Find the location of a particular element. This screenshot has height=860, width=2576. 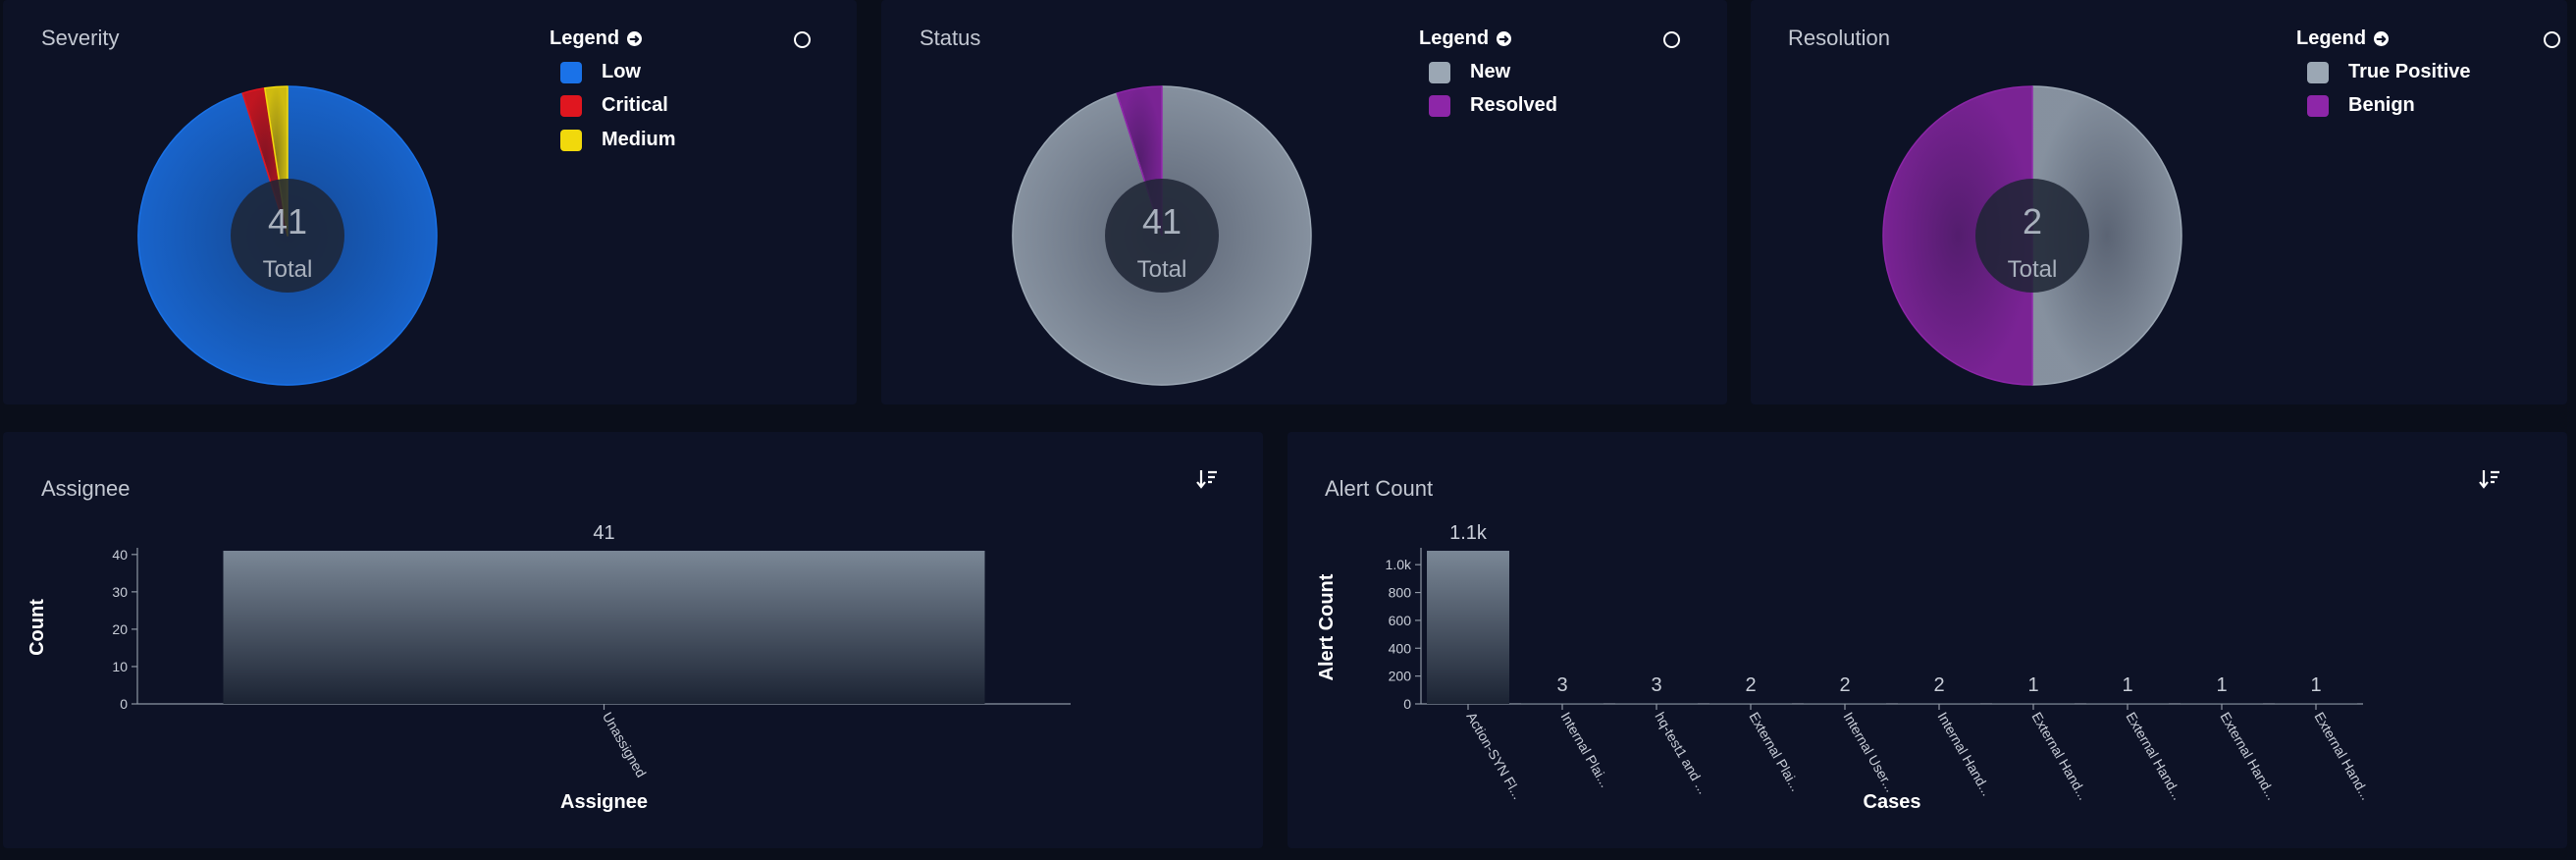

severity-title: Severity is located at coordinates (80, 38).